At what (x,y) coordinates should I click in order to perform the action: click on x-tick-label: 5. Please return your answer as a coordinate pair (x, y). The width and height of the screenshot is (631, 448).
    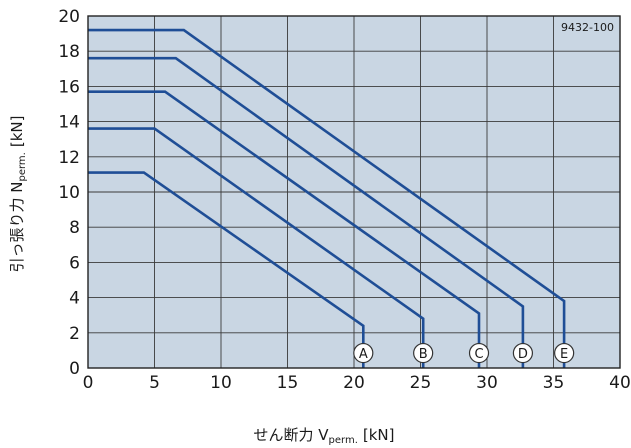
    Looking at the image, I should click on (154, 383).